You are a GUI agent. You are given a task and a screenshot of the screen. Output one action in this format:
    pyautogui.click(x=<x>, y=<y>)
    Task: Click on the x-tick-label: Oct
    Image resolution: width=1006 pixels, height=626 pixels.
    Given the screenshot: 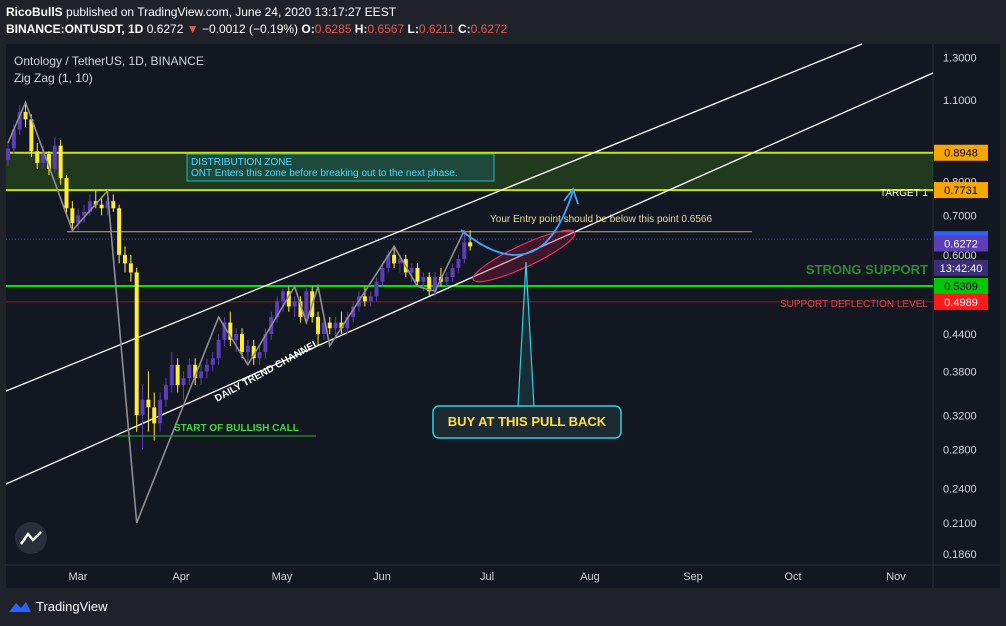 What is the action you would take?
    pyautogui.click(x=792, y=577)
    